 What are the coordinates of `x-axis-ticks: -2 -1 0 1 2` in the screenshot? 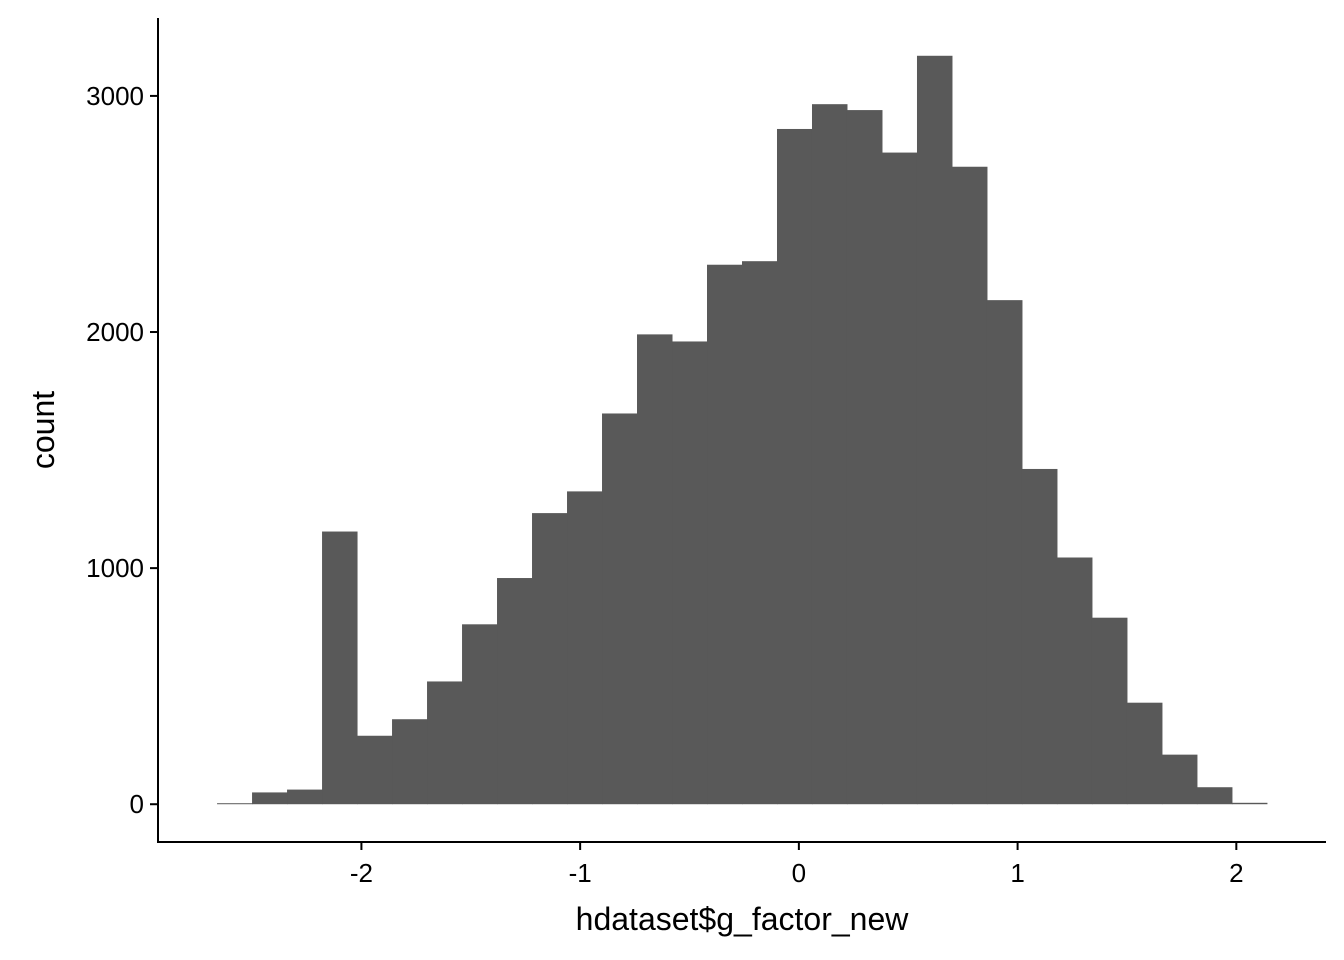 It's located at (797, 865).